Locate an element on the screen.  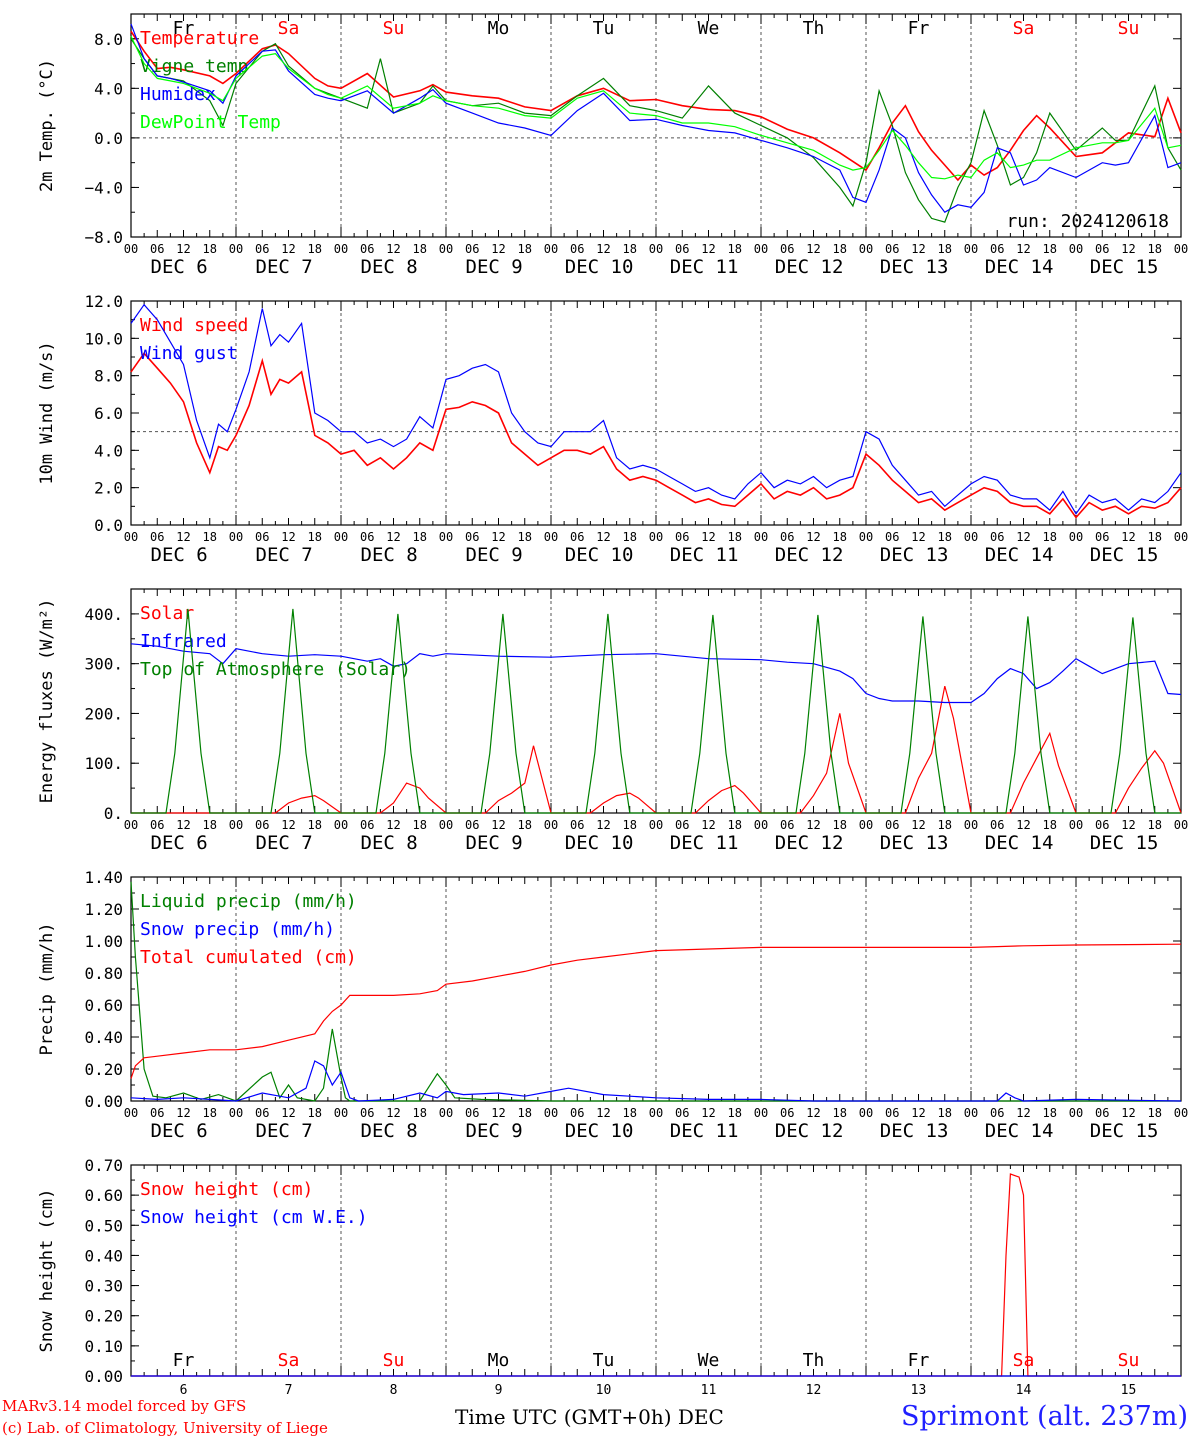
panel3-date-label: DEC 11 is located at coordinates (704, 843).